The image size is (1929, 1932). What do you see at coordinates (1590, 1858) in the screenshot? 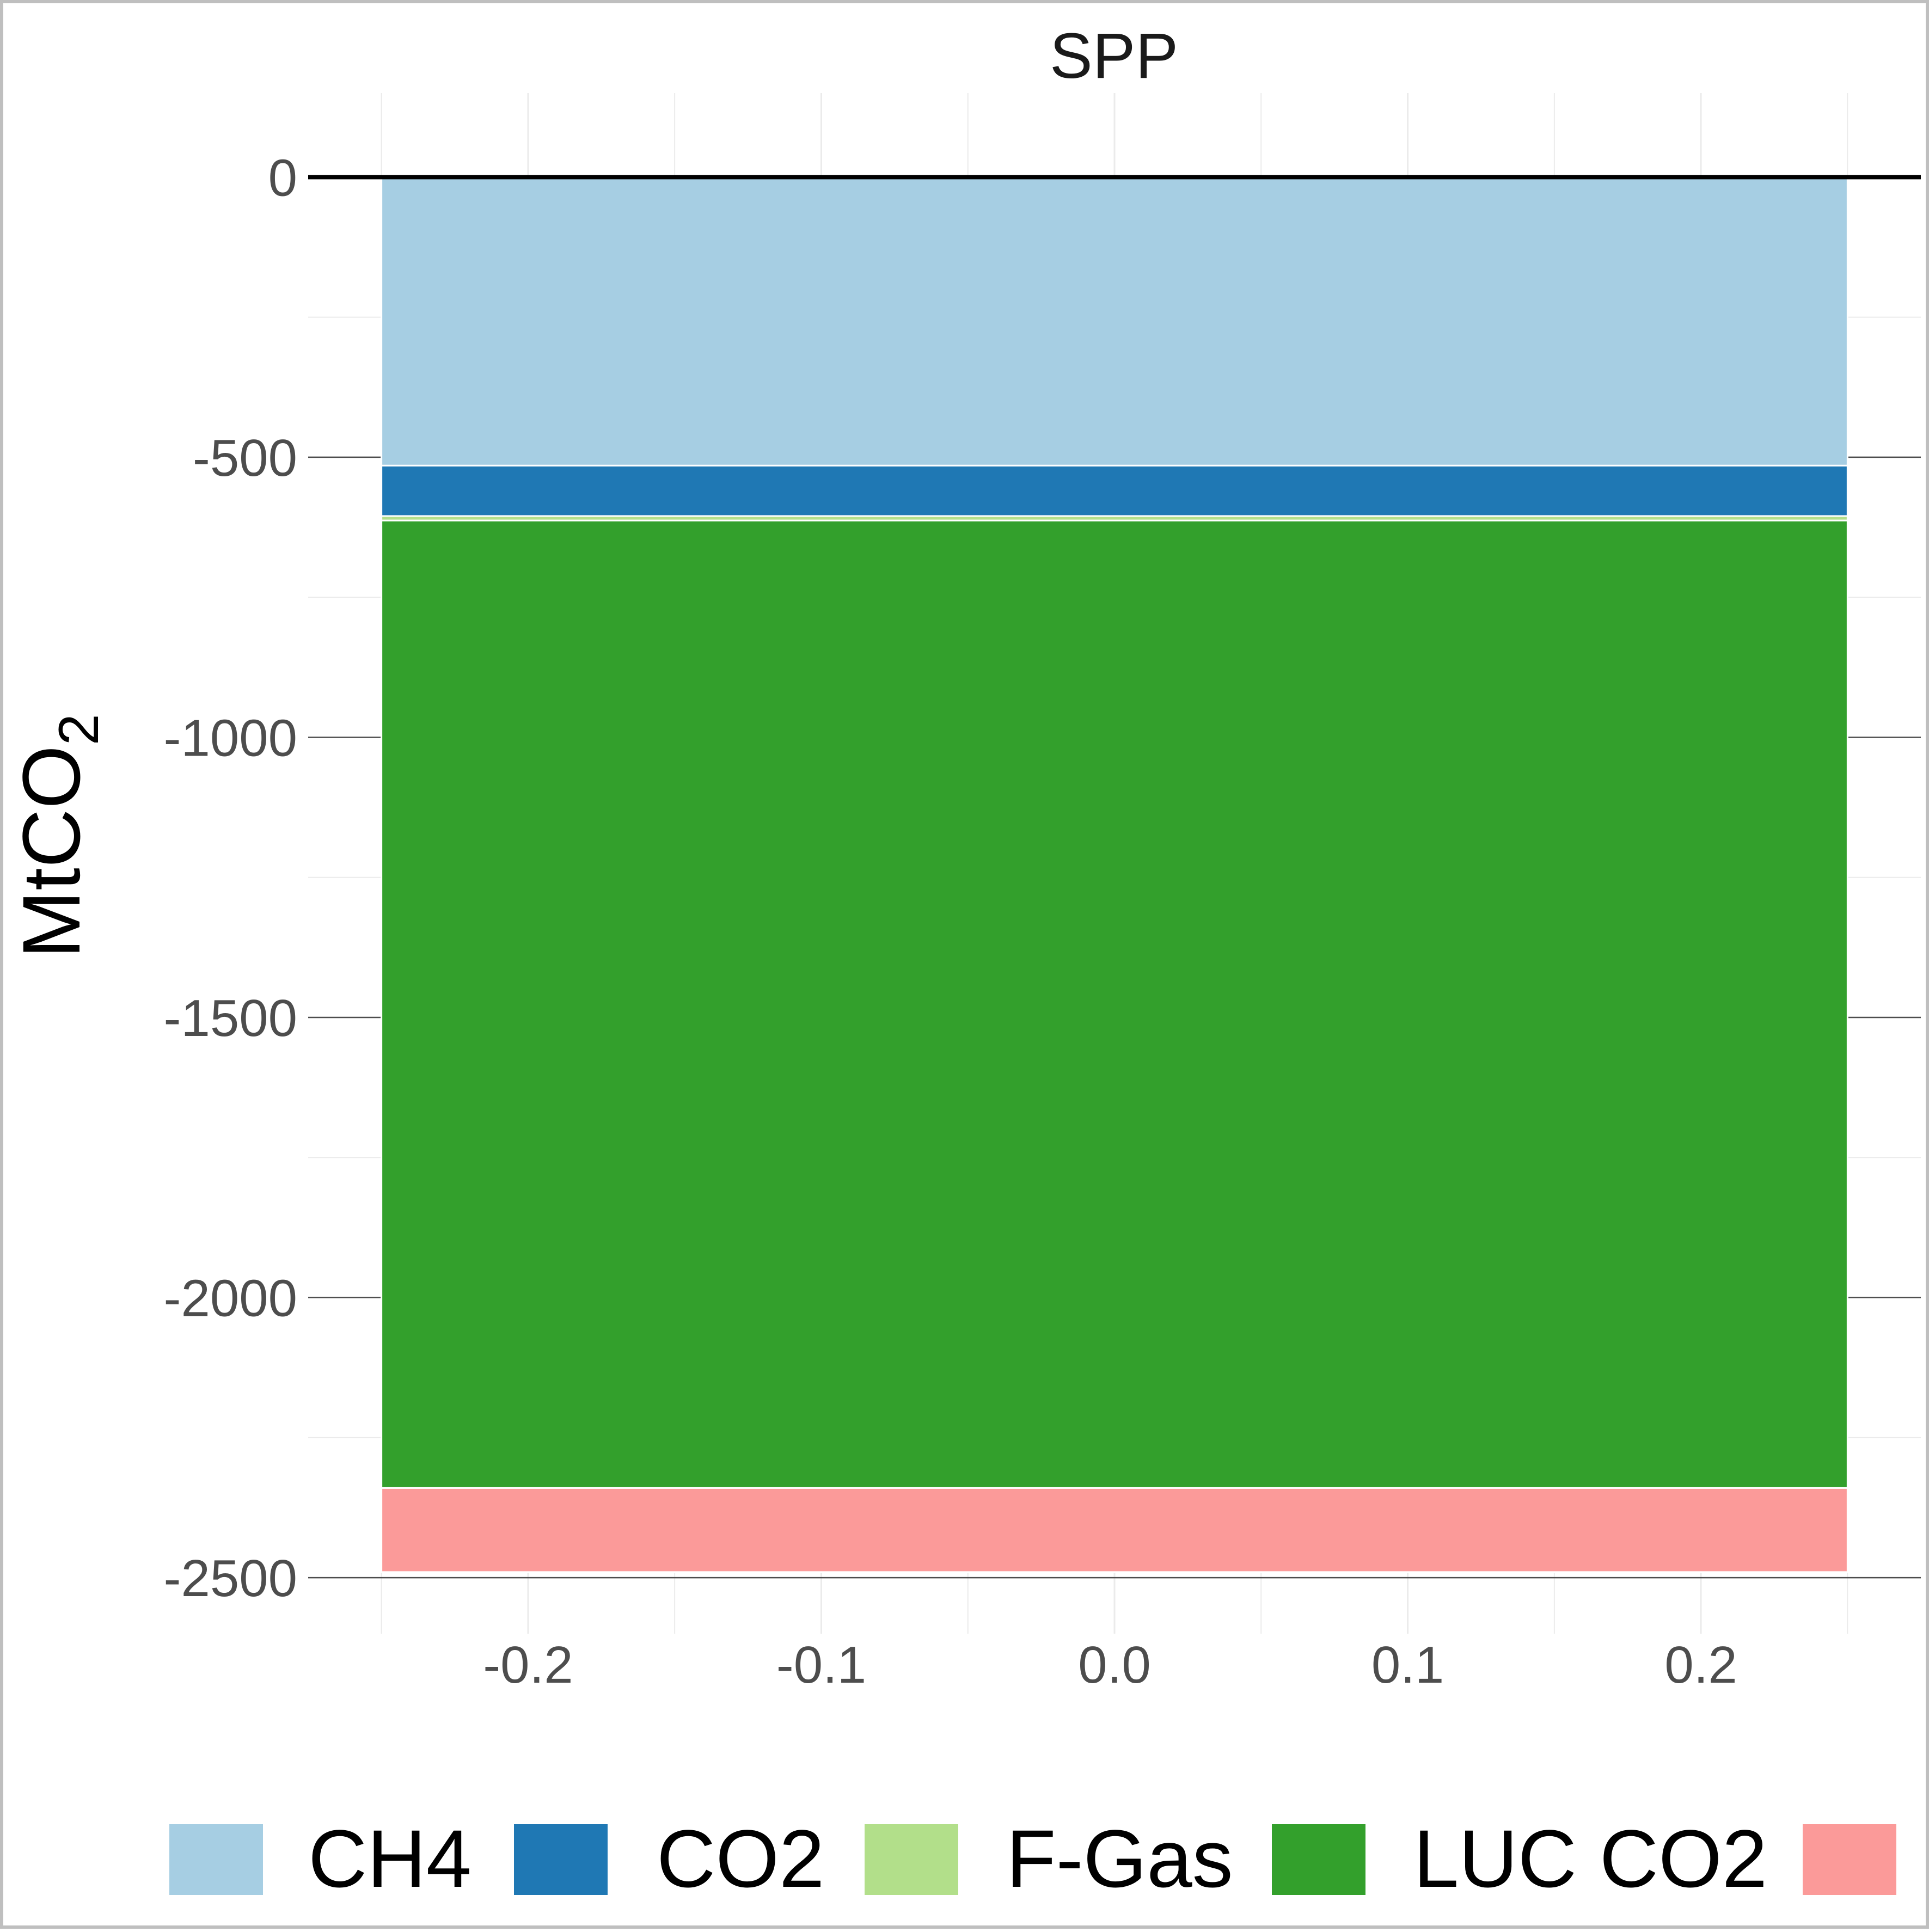
I see `legend-label: LUC CO2` at bounding box center [1590, 1858].